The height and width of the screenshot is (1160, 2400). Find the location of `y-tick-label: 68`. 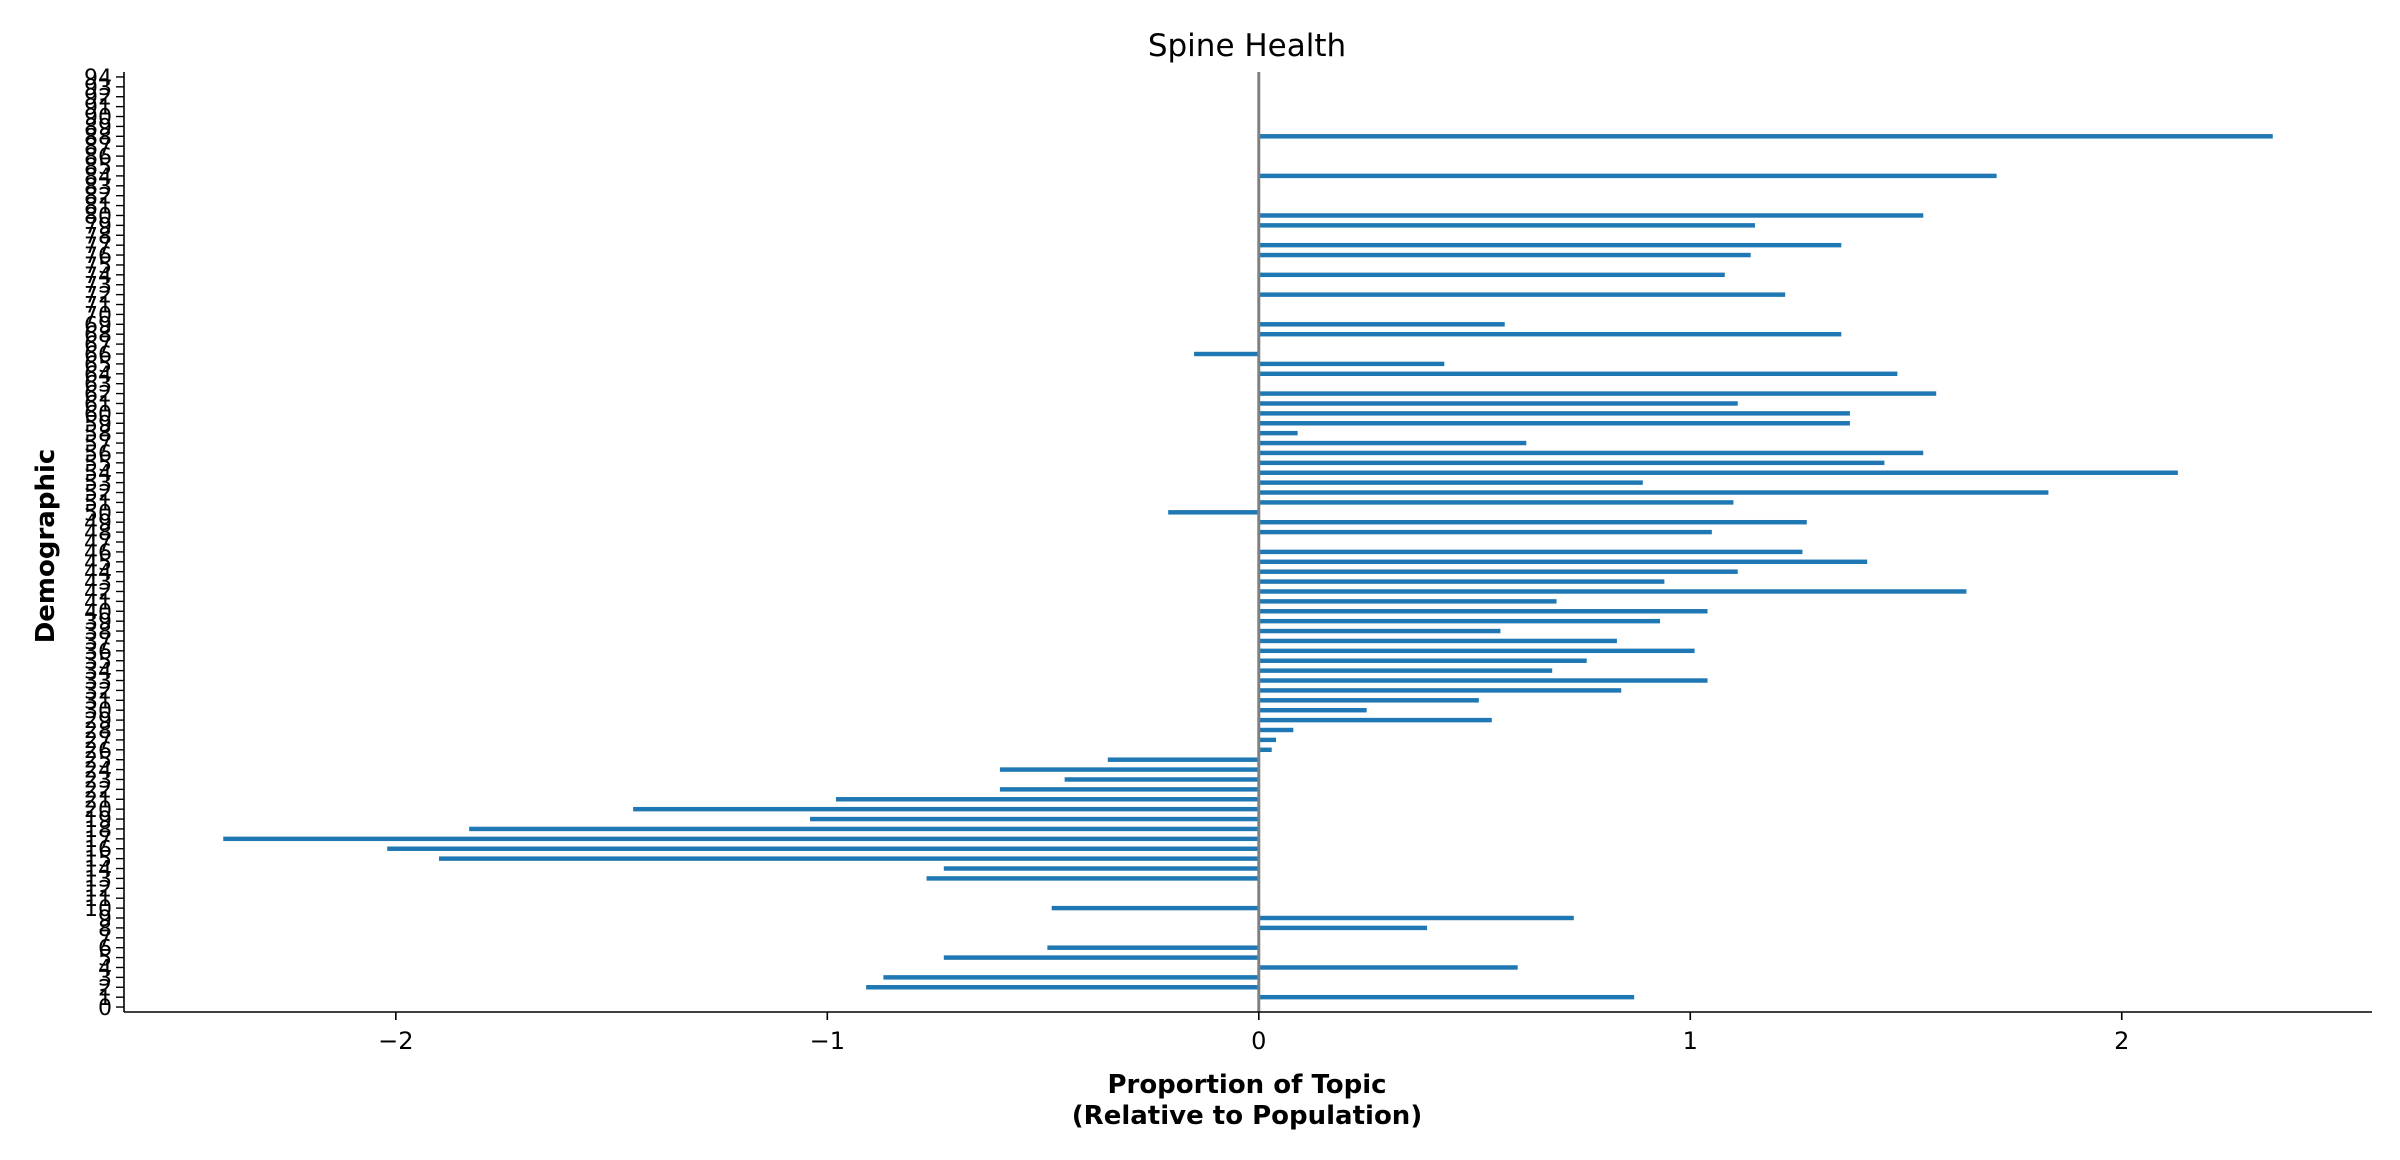

y-tick-label: 68 is located at coordinates (98, 335).